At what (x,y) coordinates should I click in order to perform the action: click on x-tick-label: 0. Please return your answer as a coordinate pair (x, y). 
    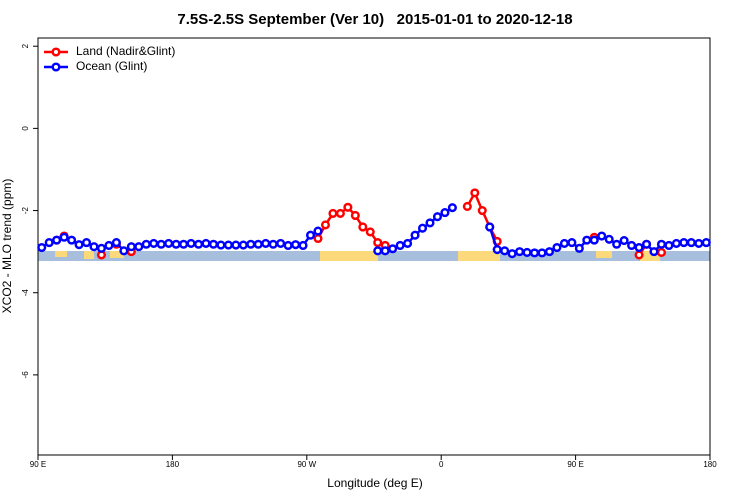
    Looking at the image, I should click on (441, 464).